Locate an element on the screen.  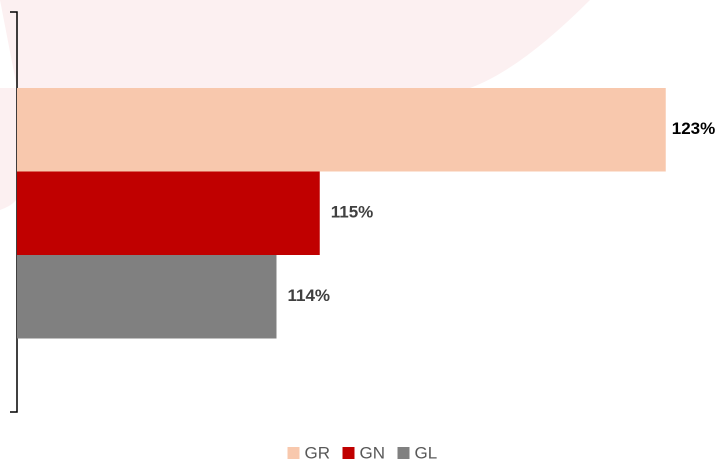
data-label: 114% is located at coordinates (309, 295).